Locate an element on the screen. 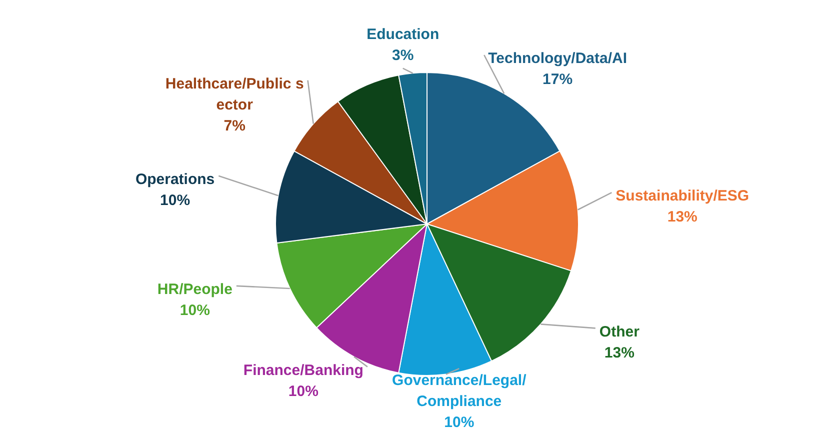 This screenshot has width=838, height=442. slice-label: Technology/Data/AI is located at coordinates (558, 59).